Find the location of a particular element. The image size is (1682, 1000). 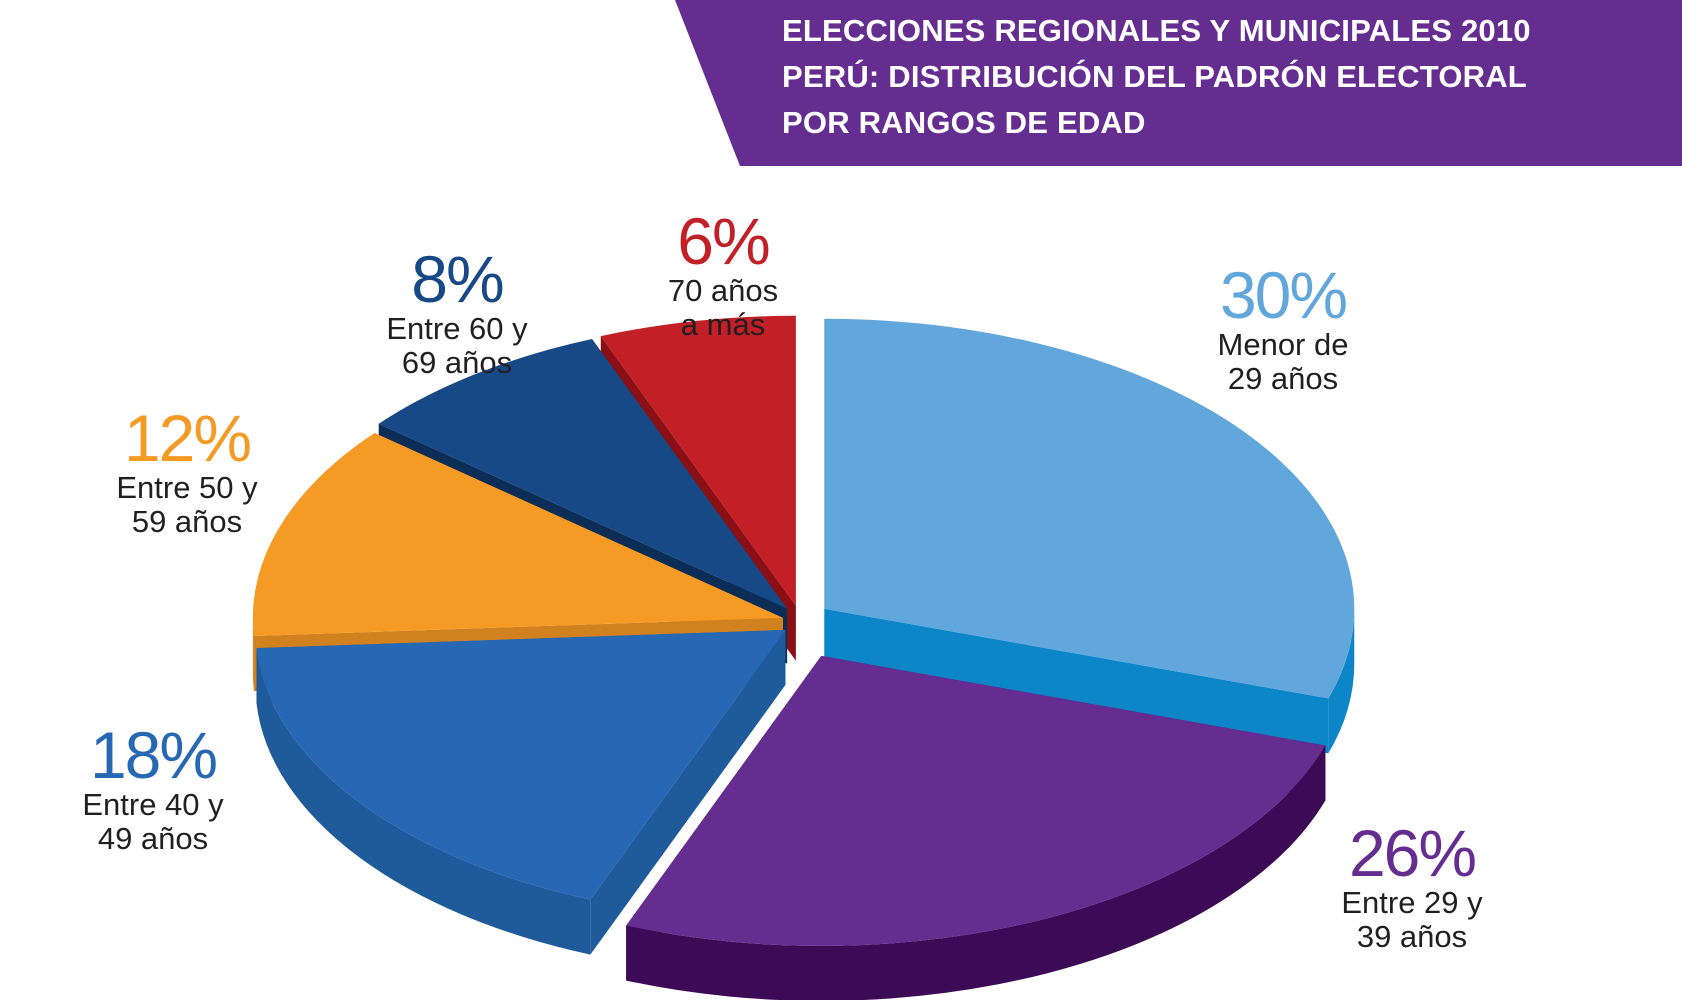

slice-description-line: Entre 40 y is located at coordinates (153, 804).